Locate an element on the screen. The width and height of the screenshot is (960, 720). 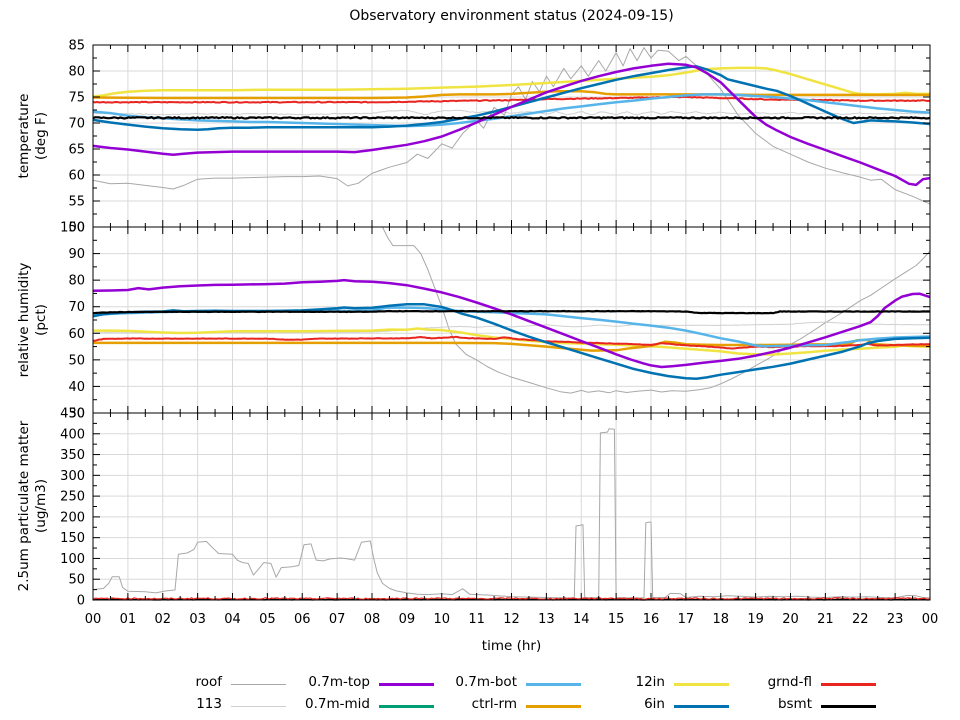
x-tick-label: 02 is located at coordinates (162, 619).